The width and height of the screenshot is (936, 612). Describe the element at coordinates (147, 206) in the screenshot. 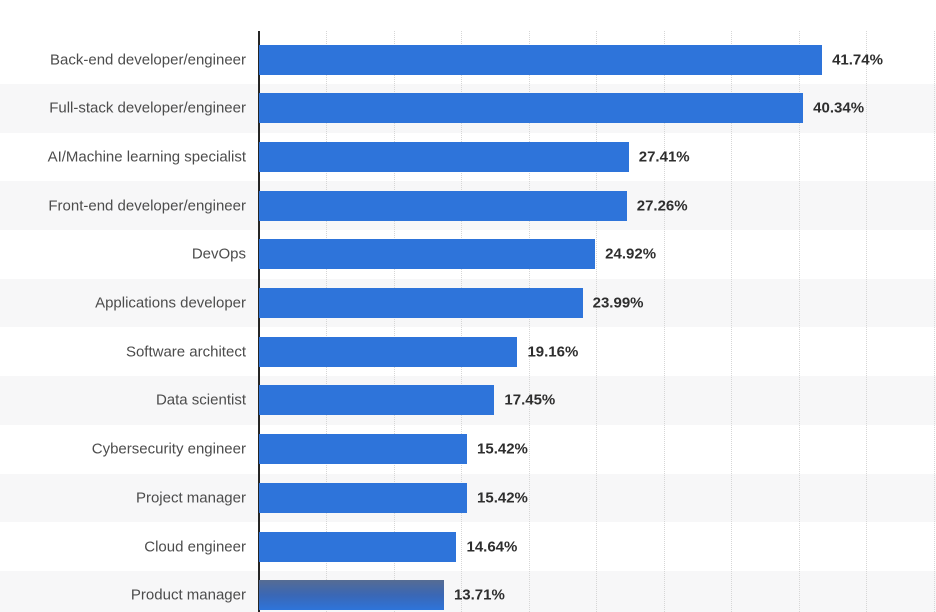

I see `category-label: Front-end developer/engineer` at that location.